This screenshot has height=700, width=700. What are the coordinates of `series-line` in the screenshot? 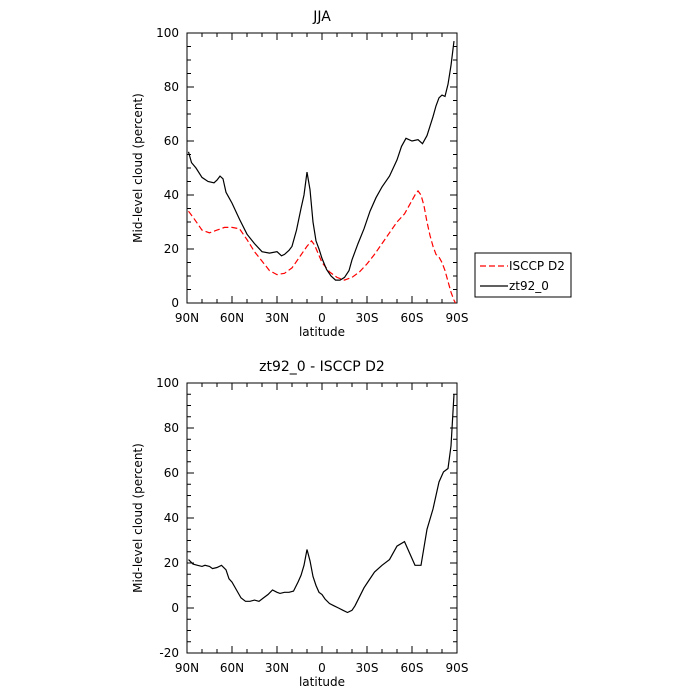 It's located at (321, 504).